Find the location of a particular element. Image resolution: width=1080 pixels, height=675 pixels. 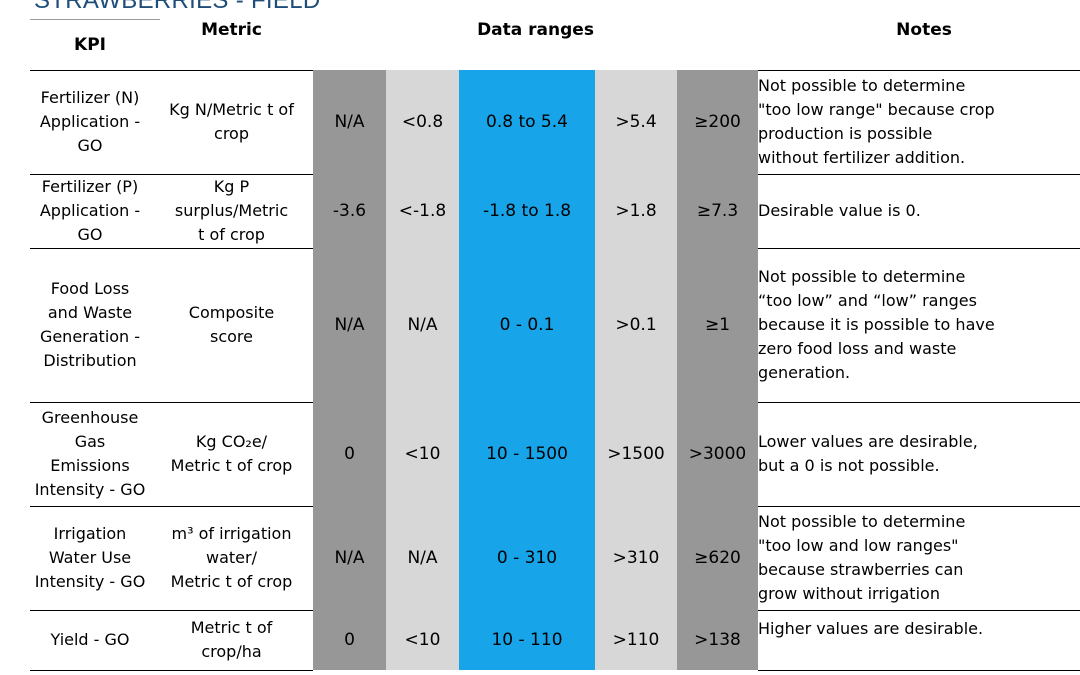

notes-line: Higher values are desirable. is located at coordinates (871, 628).